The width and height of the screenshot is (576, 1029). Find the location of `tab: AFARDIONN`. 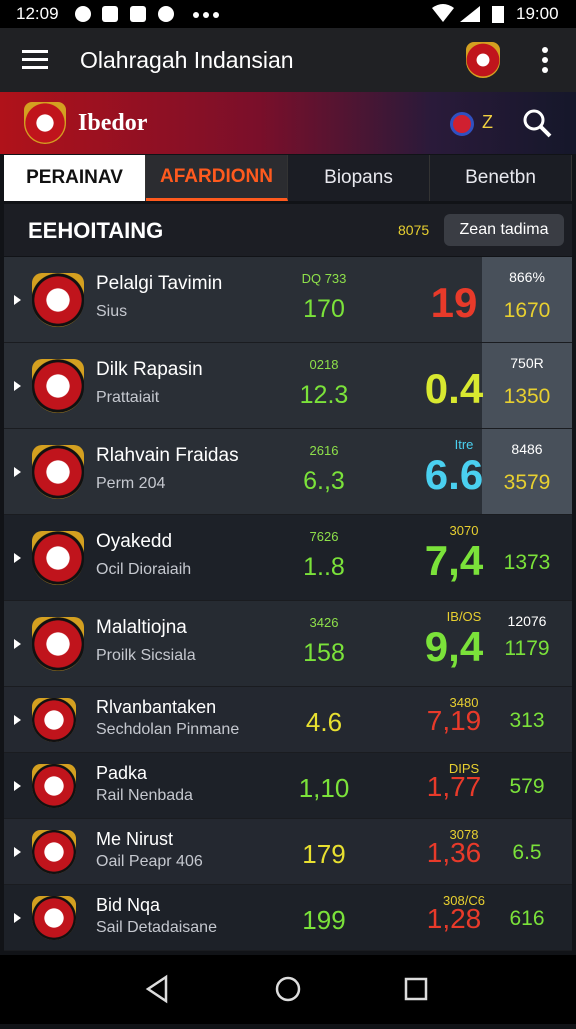

tab: AFARDIONN is located at coordinates (217, 178).